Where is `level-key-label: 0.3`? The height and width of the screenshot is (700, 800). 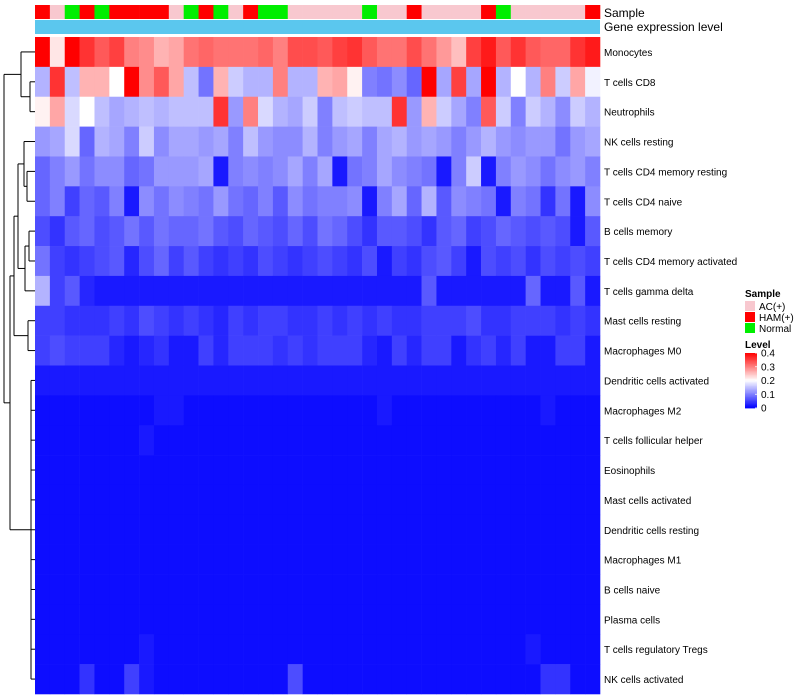 level-key-label: 0.3 is located at coordinates (768, 367).